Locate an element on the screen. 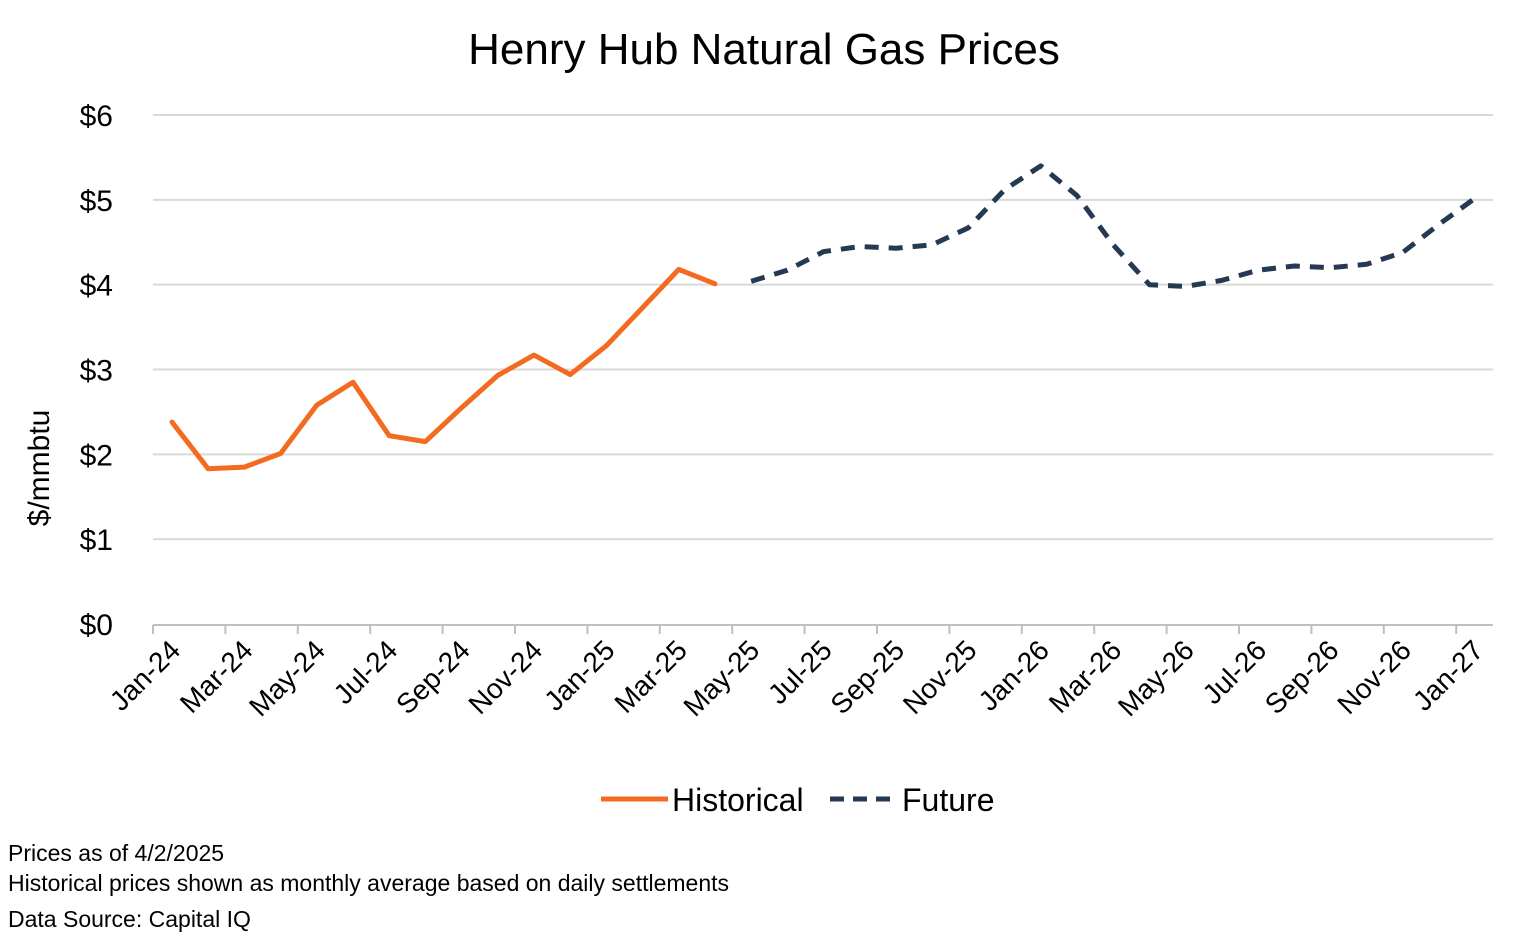 The width and height of the screenshot is (1532, 947). series-line-future is located at coordinates (1113, 226).